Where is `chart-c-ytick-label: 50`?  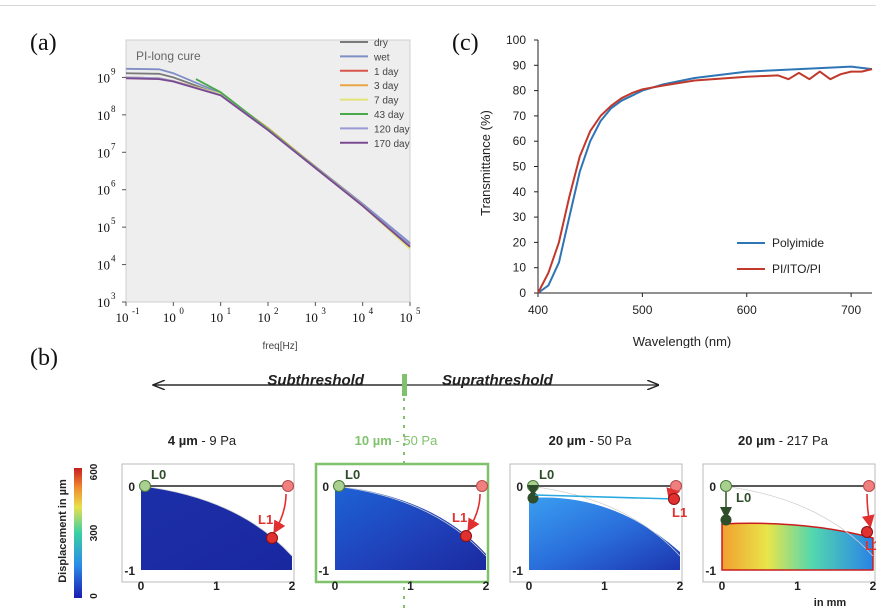
chart-c-ytick-label: 50 is located at coordinates (520, 167).